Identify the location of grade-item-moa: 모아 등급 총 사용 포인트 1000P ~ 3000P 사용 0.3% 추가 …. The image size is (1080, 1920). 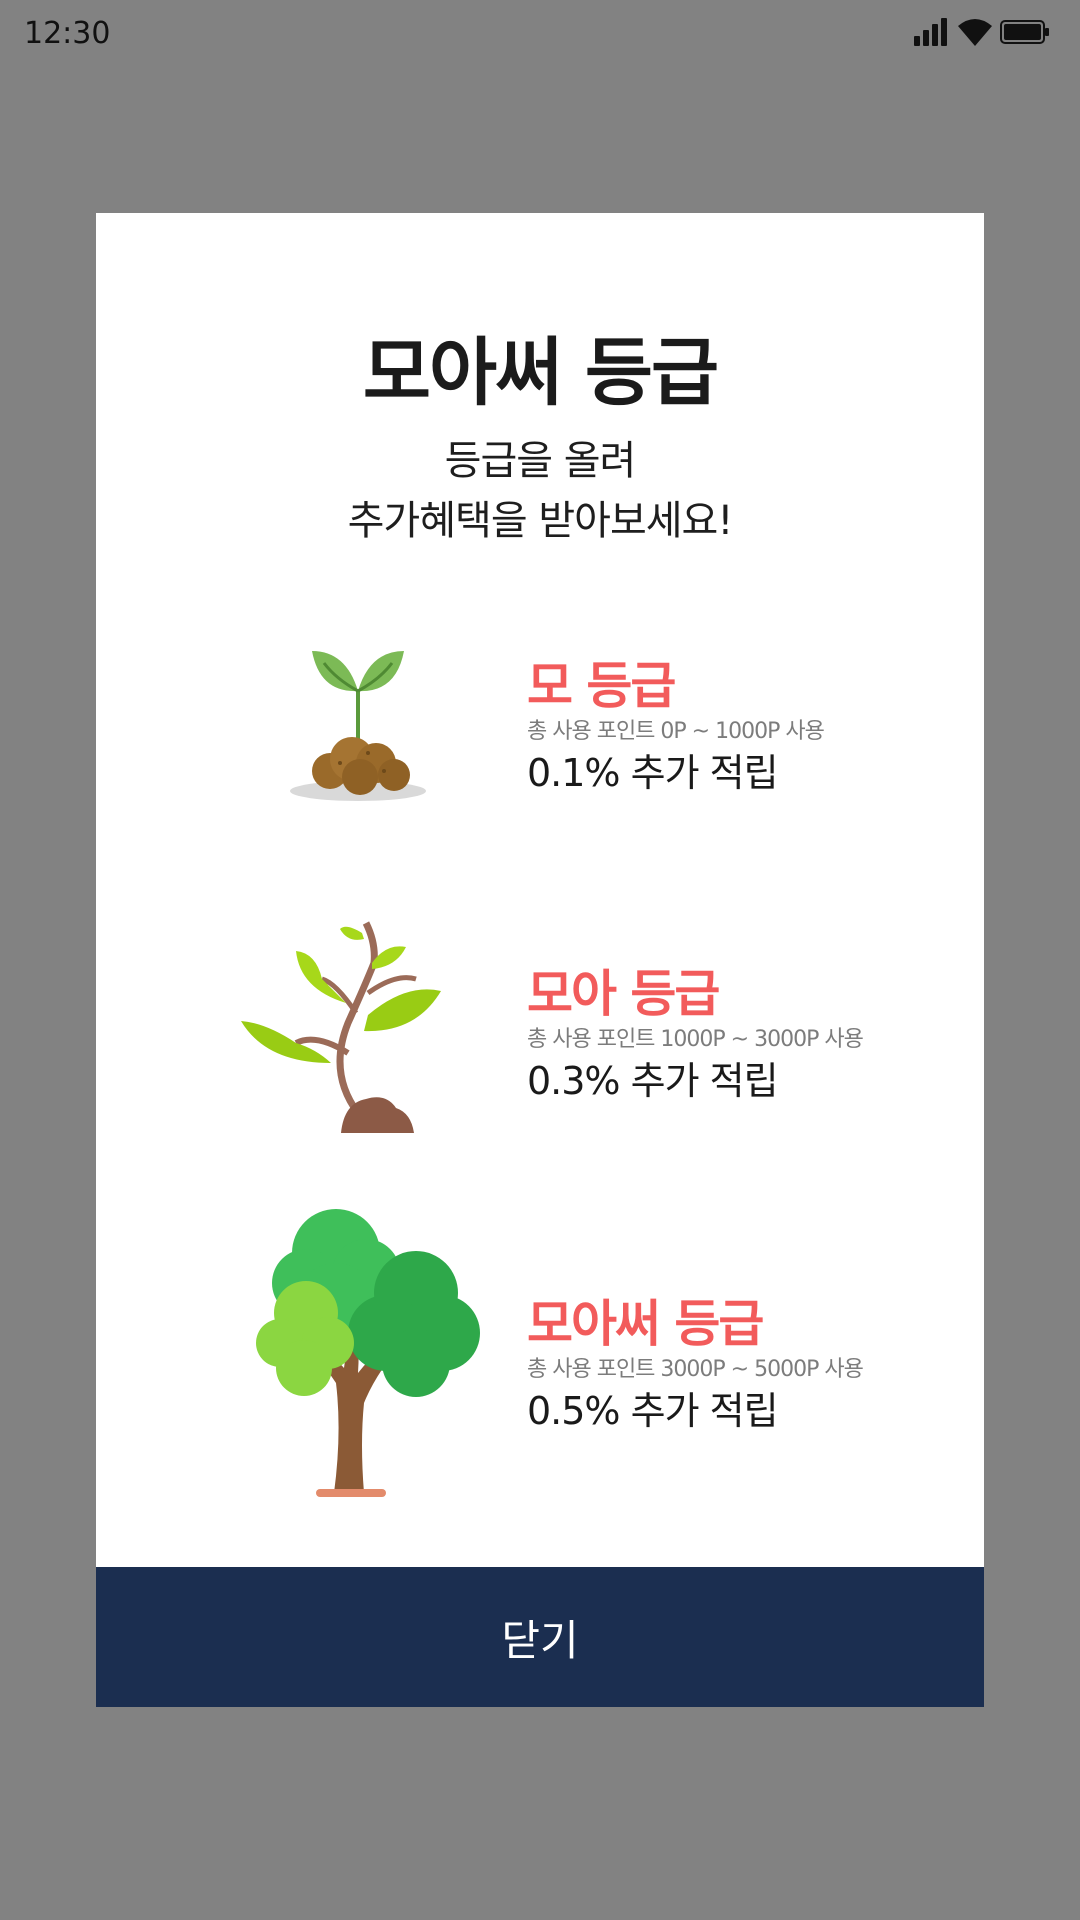
(540, 1018).